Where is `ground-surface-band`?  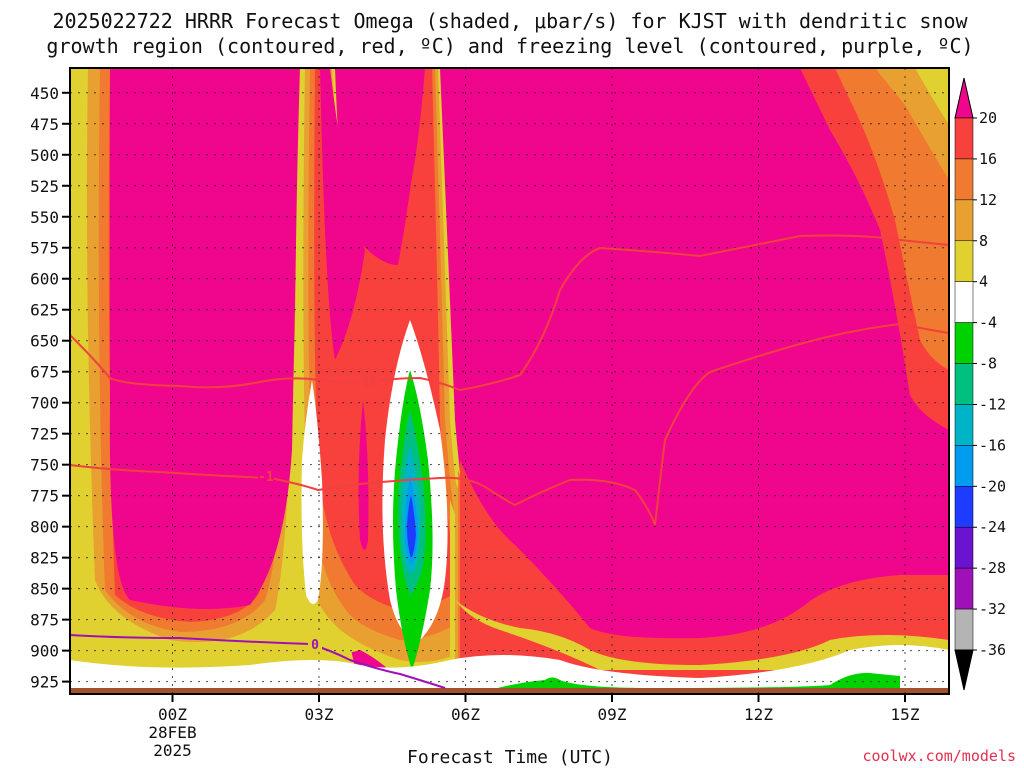 ground-surface-band is located at coordinates (509, 691).